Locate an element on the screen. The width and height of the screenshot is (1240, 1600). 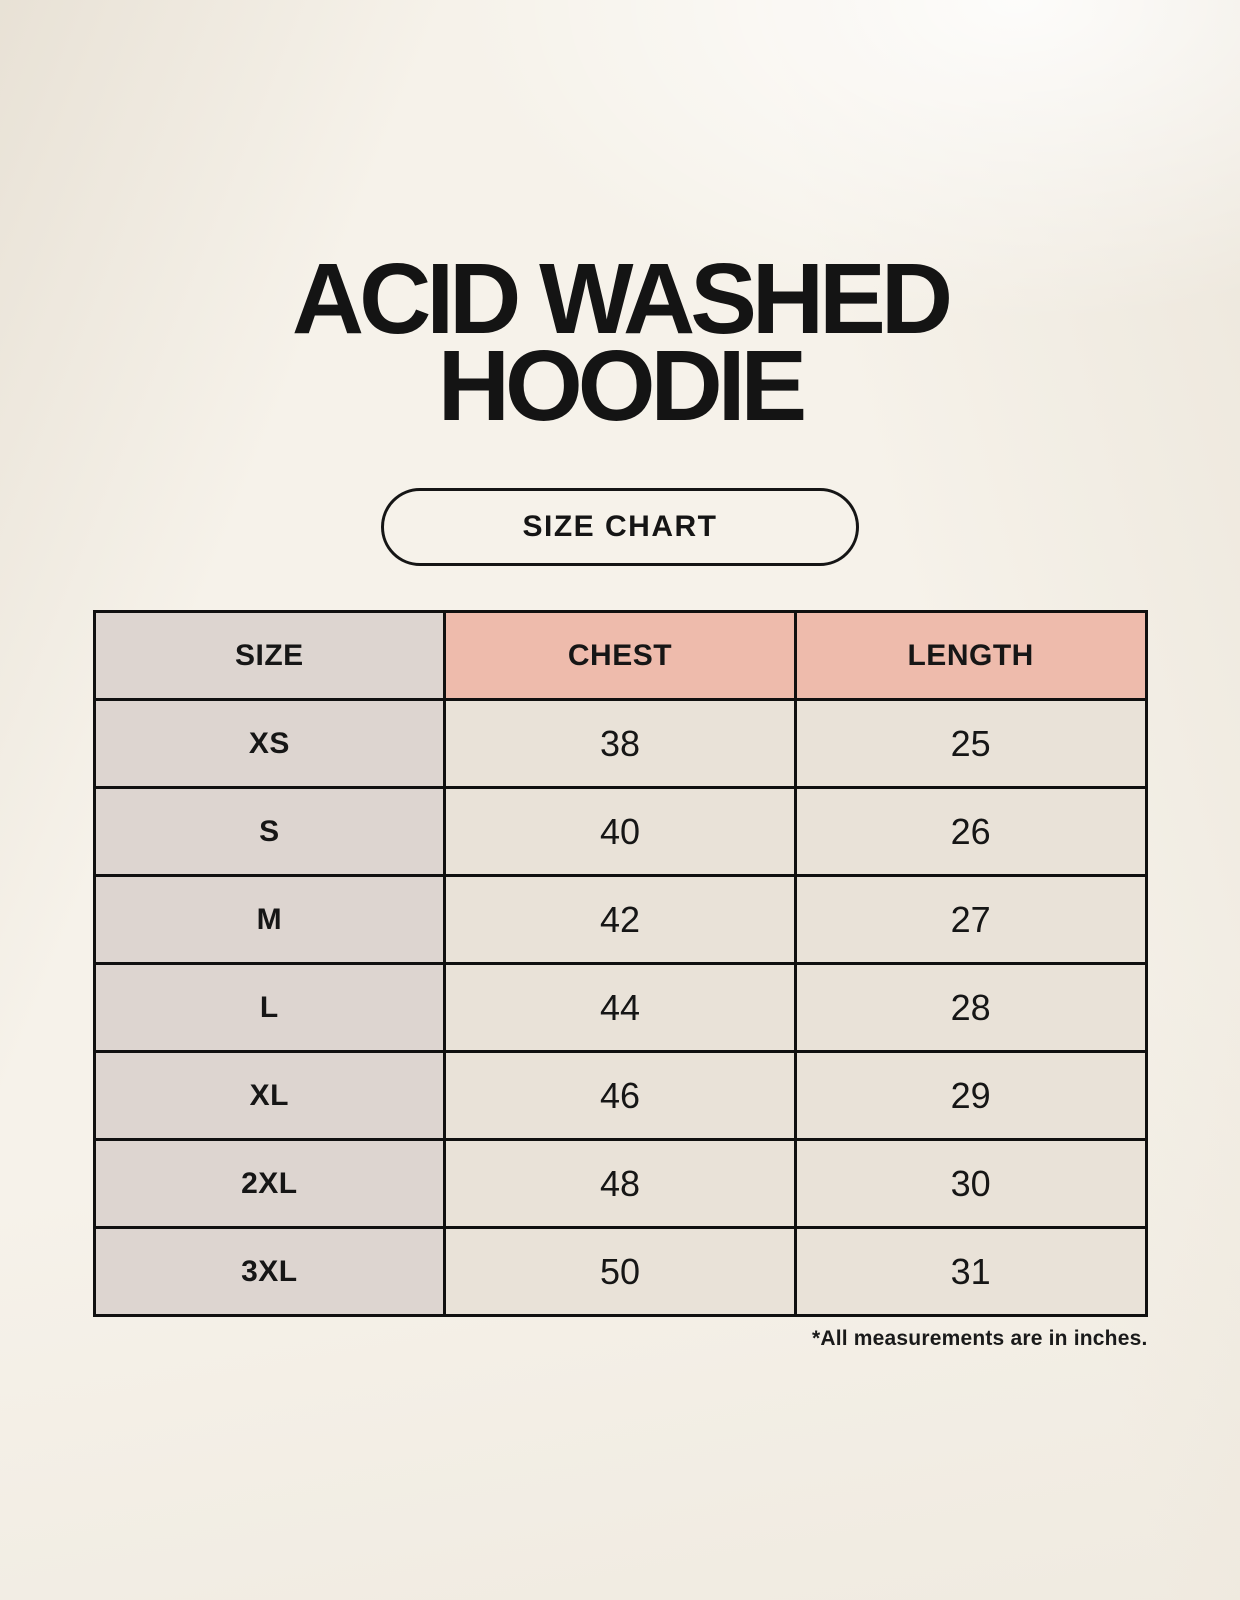
chest-cell: 46 is located at coordinates (620, 1095).